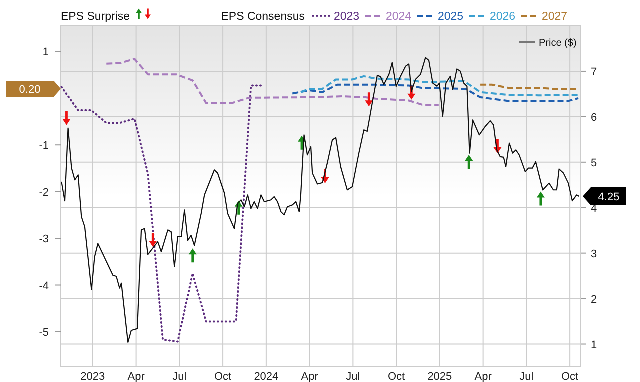  What do you see at coordinates (93, 376) in the screenshot?
I see `x-tick-label: 2023` at bounding box center [93, 376].